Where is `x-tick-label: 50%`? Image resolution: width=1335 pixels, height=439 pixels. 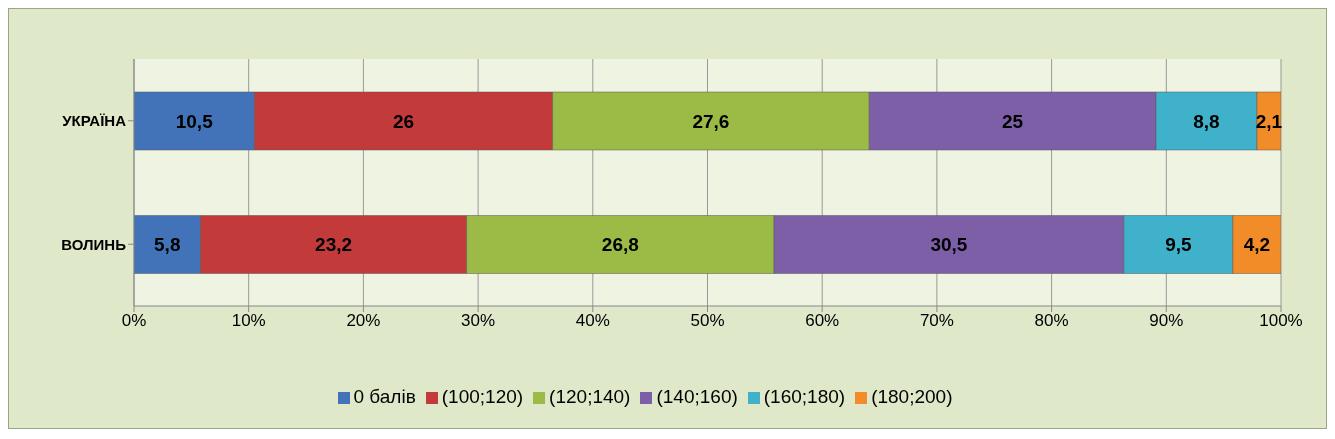 x-tick-label: 50% is located at coordinates (707, 321).